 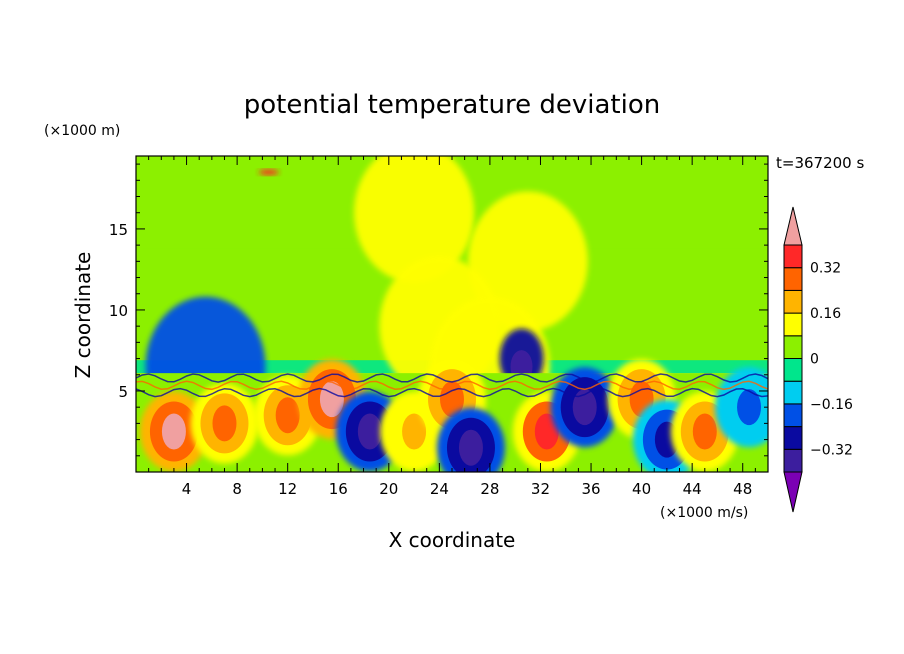 I want to click on x-unit-label: (×1000 m/s), so click(x=704, y=513).